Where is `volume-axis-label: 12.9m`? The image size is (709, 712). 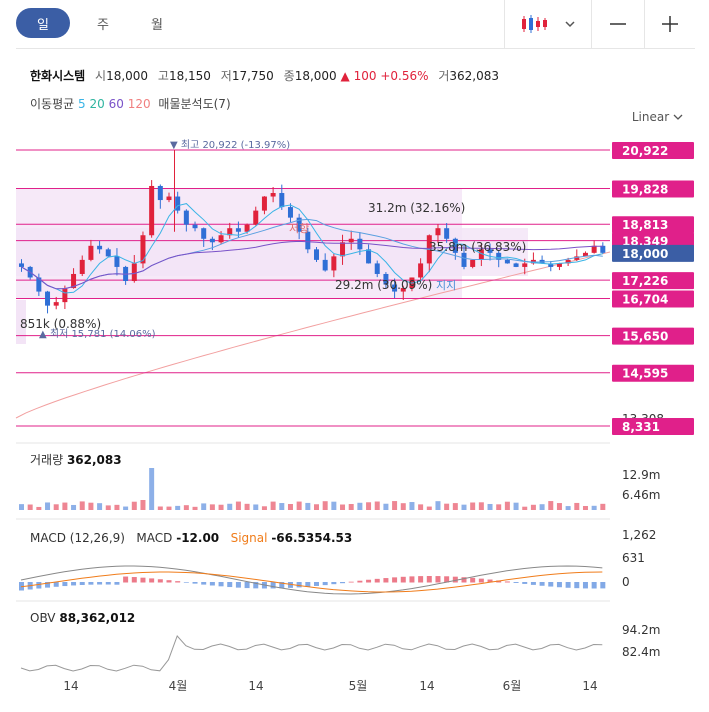
volume-axis-label: 12.9m is located at coordinates (641, 475).